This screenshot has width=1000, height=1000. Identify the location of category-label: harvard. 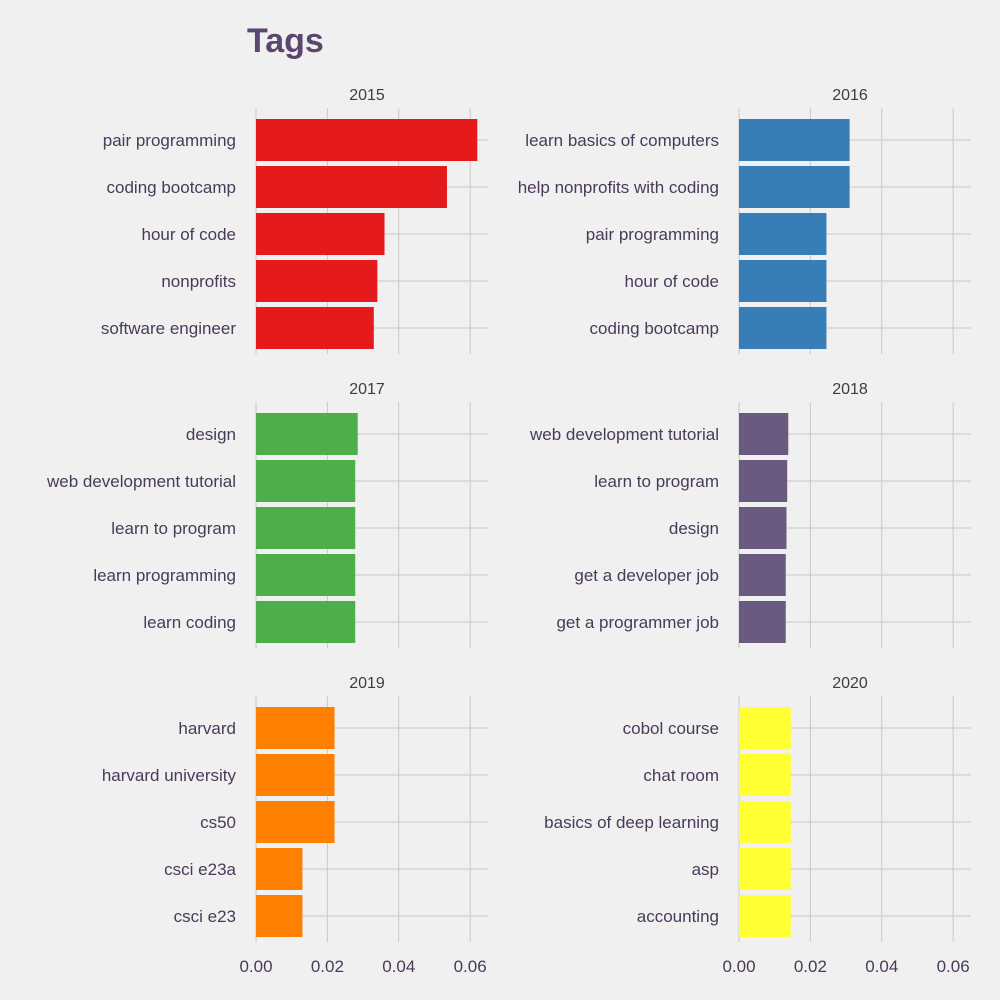
(207, 728).